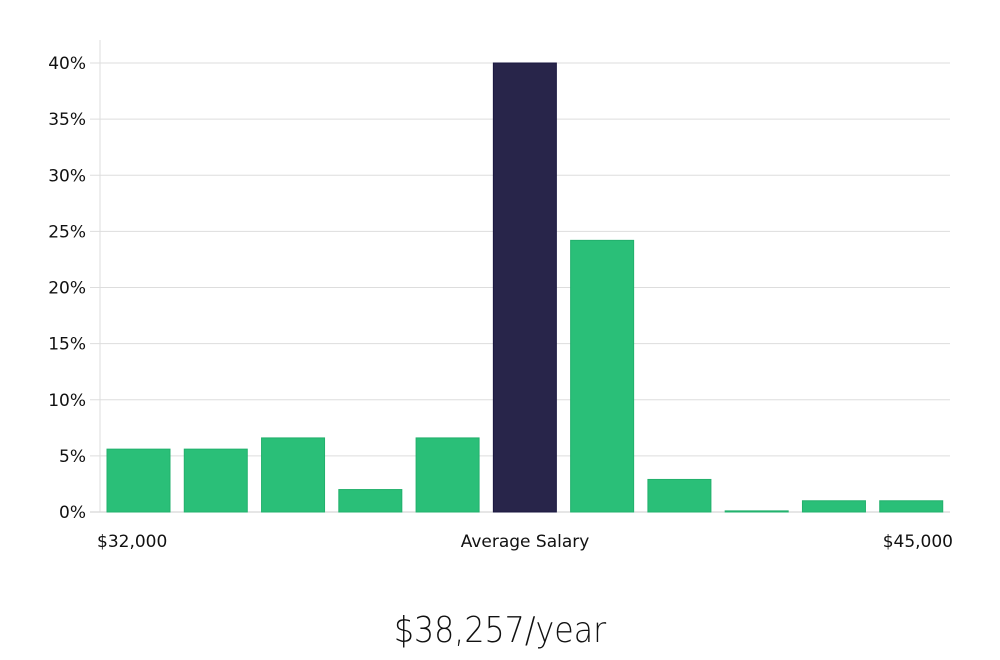  Describe the element at coordinates (67, 289) in the screenshot. I see `y-tick-label: 20%` at that location.